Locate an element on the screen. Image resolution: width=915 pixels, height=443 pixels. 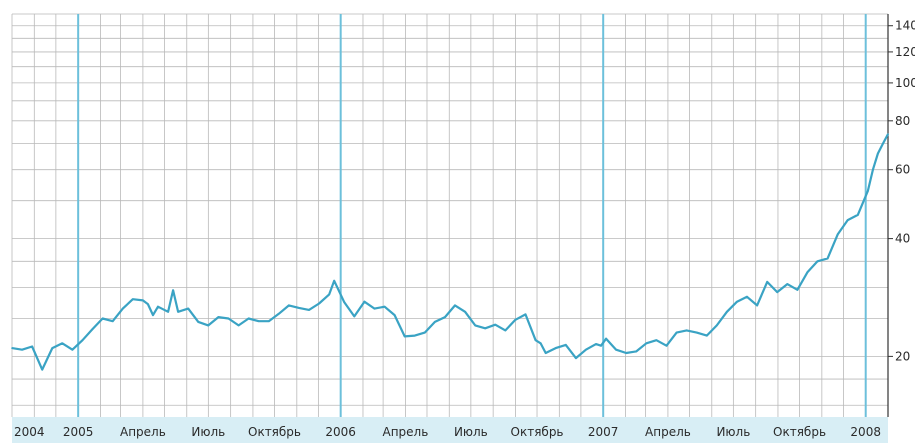
x-tick-label: 2008 is located at coordinates (865, 432).